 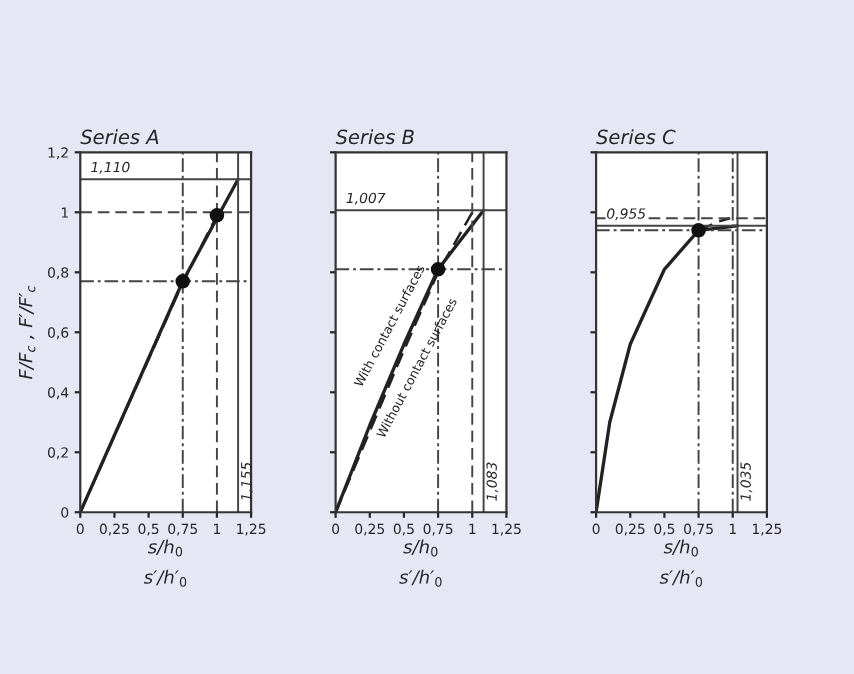 What do you see at coordinates (27, 332) in the screenshot?
I see `y-axis-title: F/F$_{c}$ , F′/F′$_{c}$` at bounding box center [27, 332].